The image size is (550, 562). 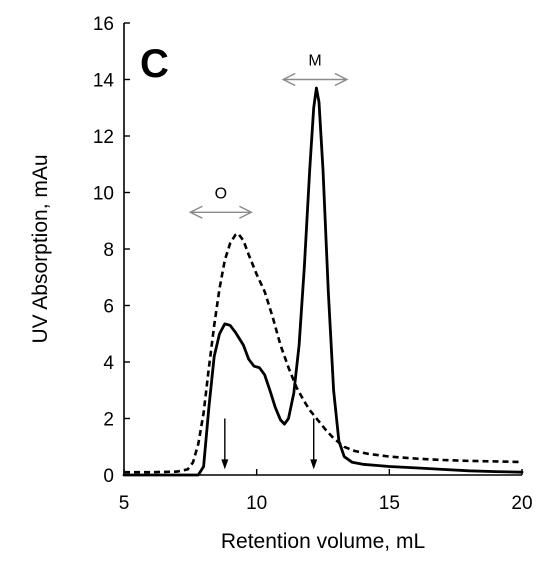 What do you see at coordinates (124, 503) in the screenshot?
I see `x-tick-label: 5` at bounding box center [124, 503].